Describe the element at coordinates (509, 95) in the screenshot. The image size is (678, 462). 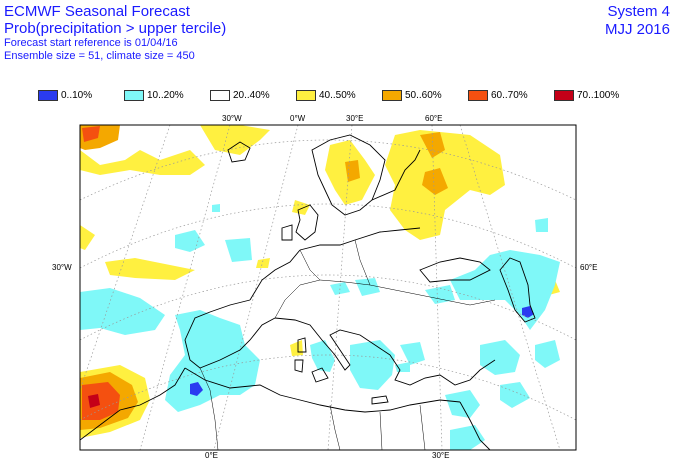
I see `legend-label: 60..70%` at that location.